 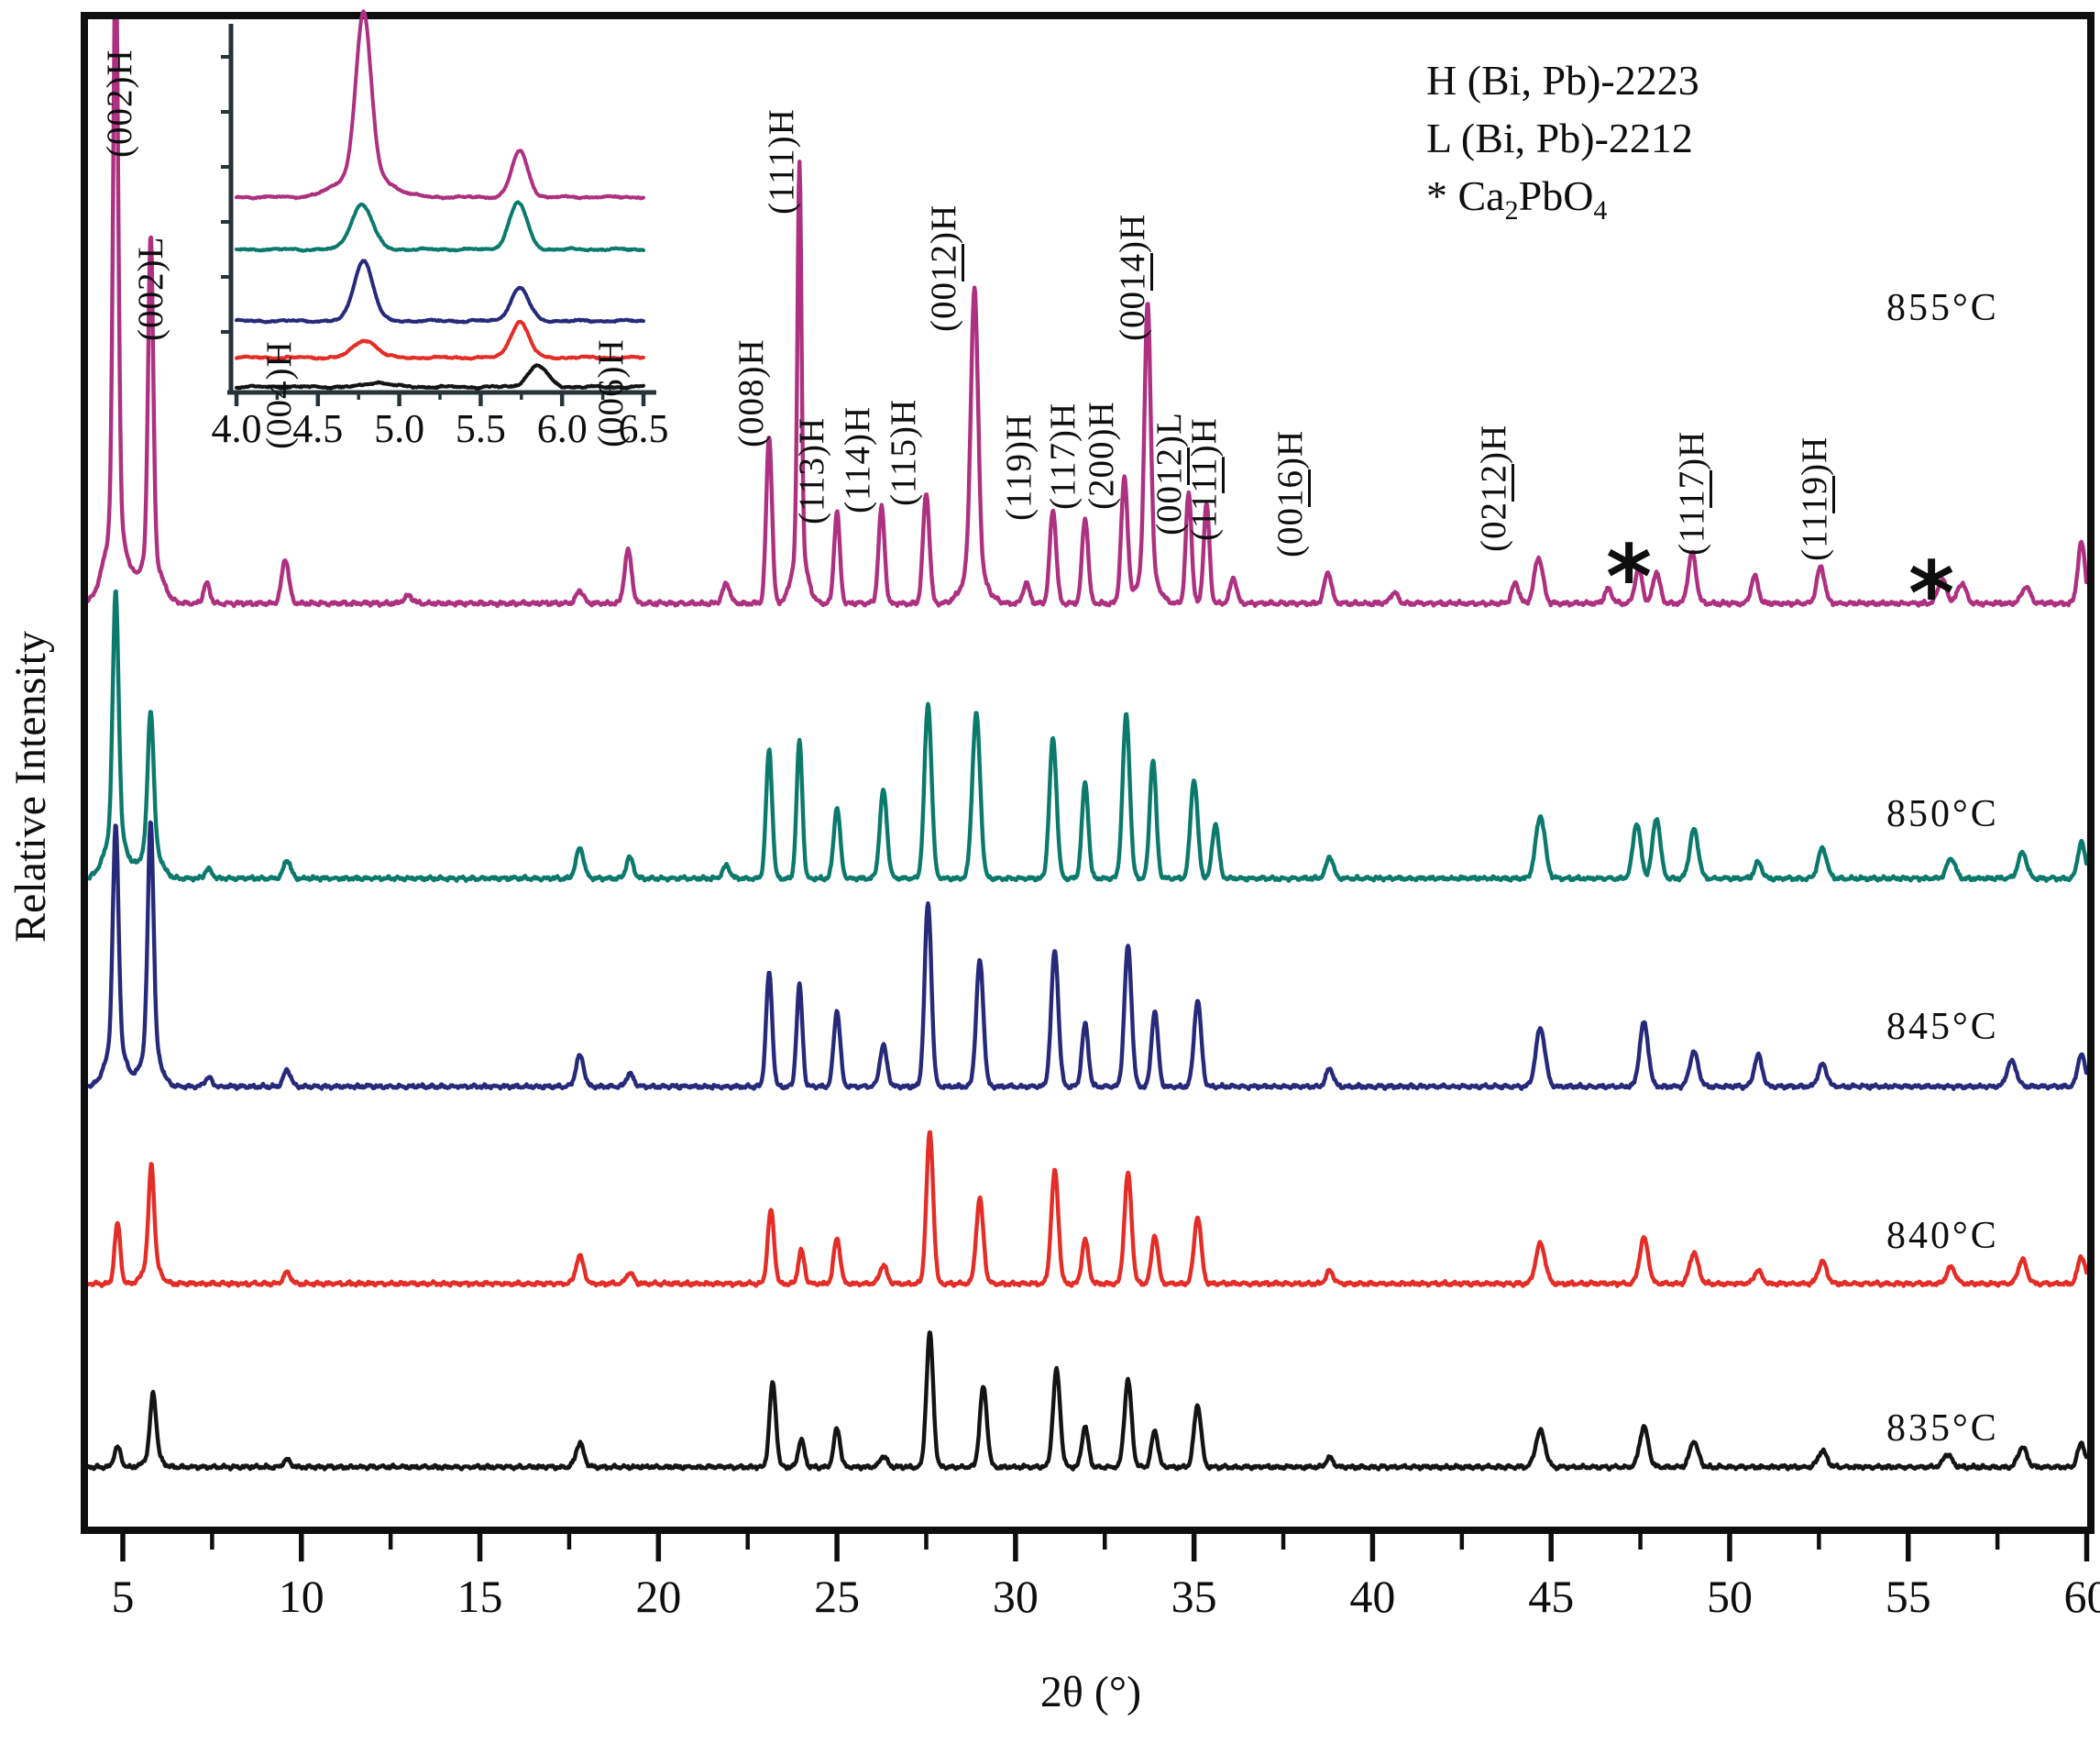 I want to click on x-tick-label-25: 25, so click(x=837, y=1596).